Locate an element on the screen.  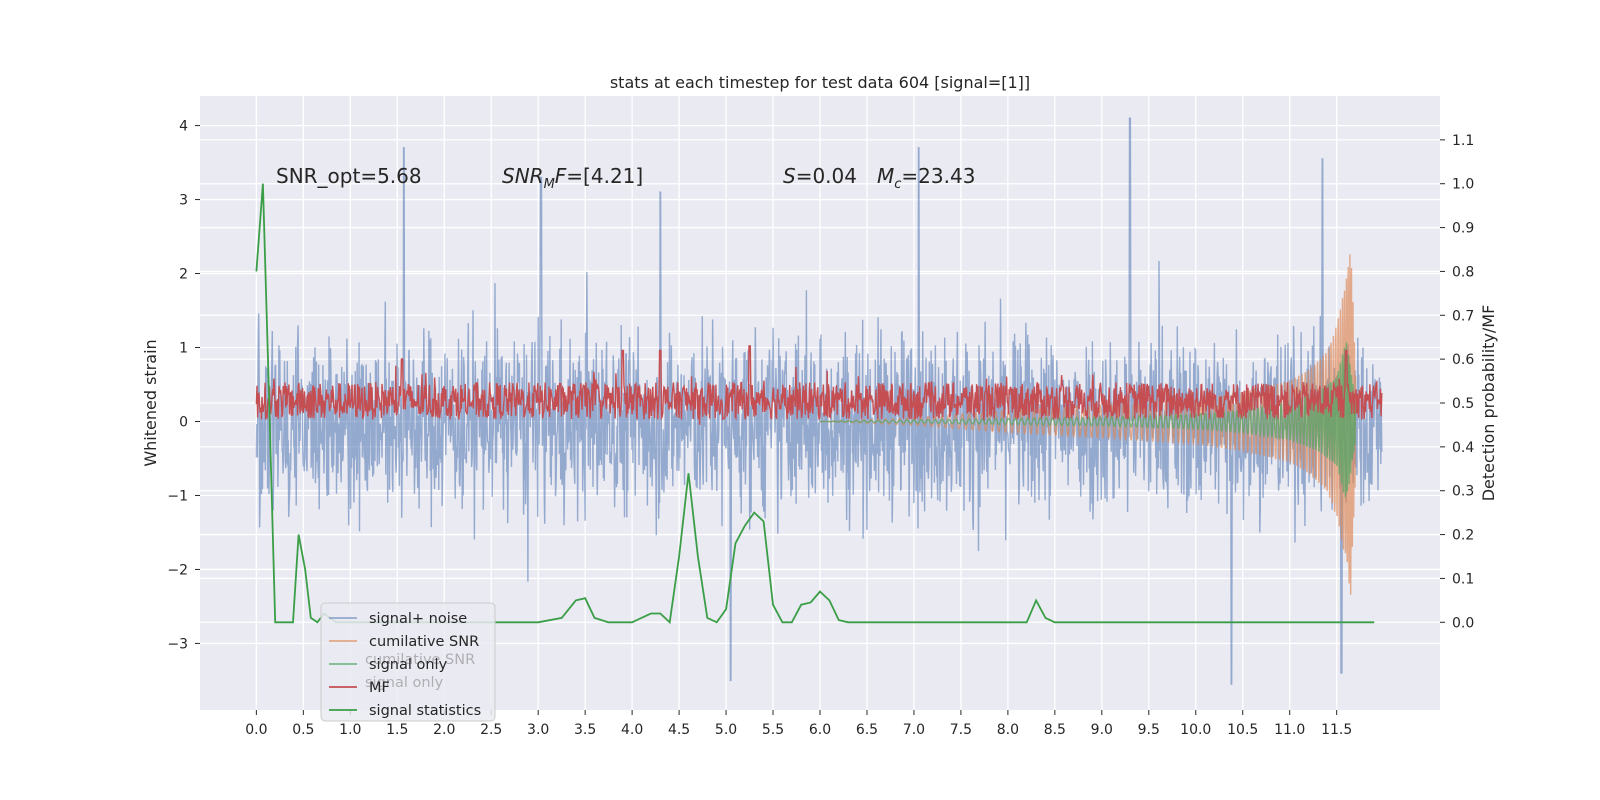
y2-tick-label: 0.9 is located at coordinates (1463, 229).